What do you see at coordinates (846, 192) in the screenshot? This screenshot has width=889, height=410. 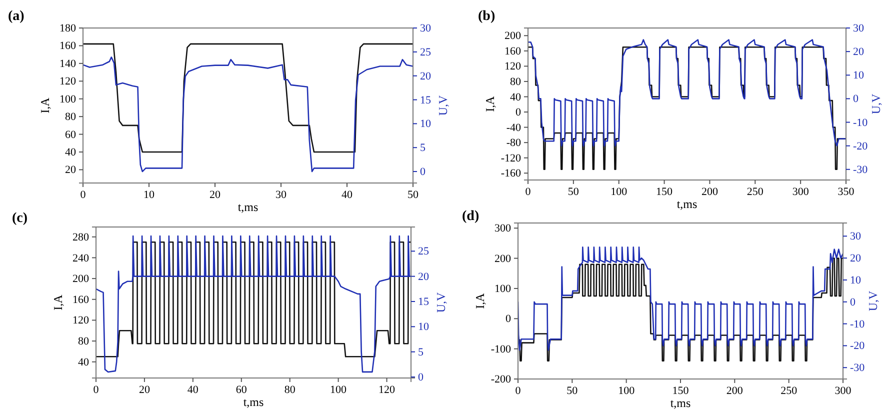 I see `x-tick-label: 350` at bounding box center [846, 192].